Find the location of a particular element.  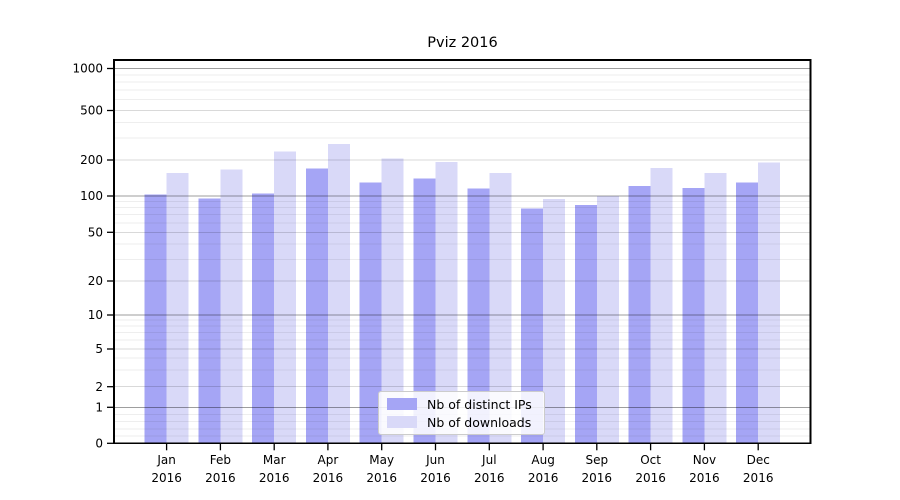

x-tick-label-month: Mar is located at coordinates (274, 460).